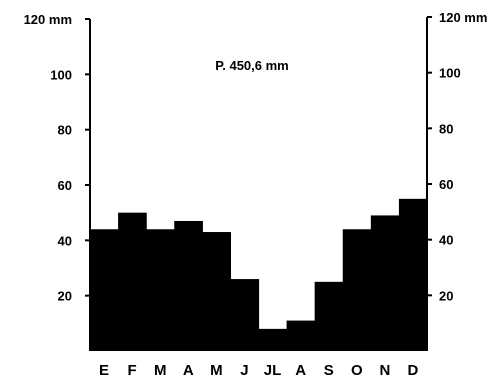  I want to click on month-label-3: M, so click(160, 370).